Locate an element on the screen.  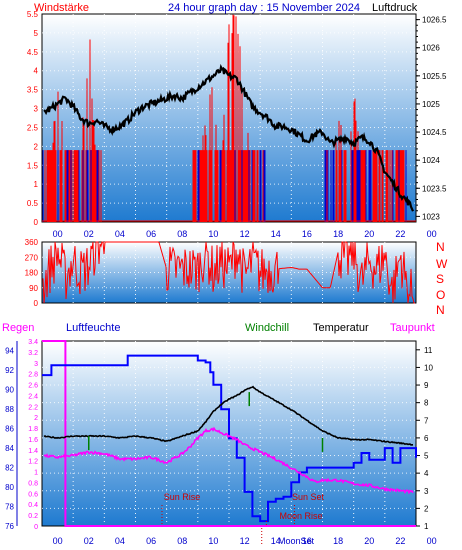
moon-set-label: MoonSet is located at coordinates (296, 541).